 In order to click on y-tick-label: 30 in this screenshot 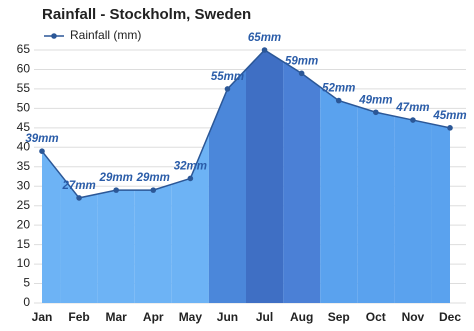, I will do `click(24, 185)`.